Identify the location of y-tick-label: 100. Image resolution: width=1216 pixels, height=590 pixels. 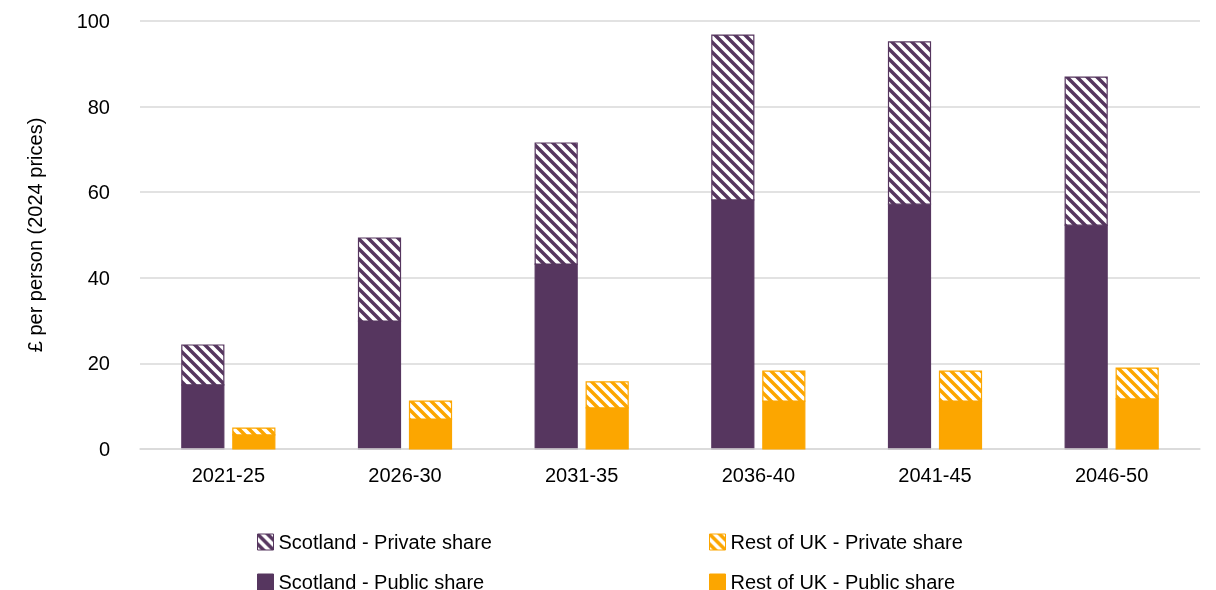
(93, 21).